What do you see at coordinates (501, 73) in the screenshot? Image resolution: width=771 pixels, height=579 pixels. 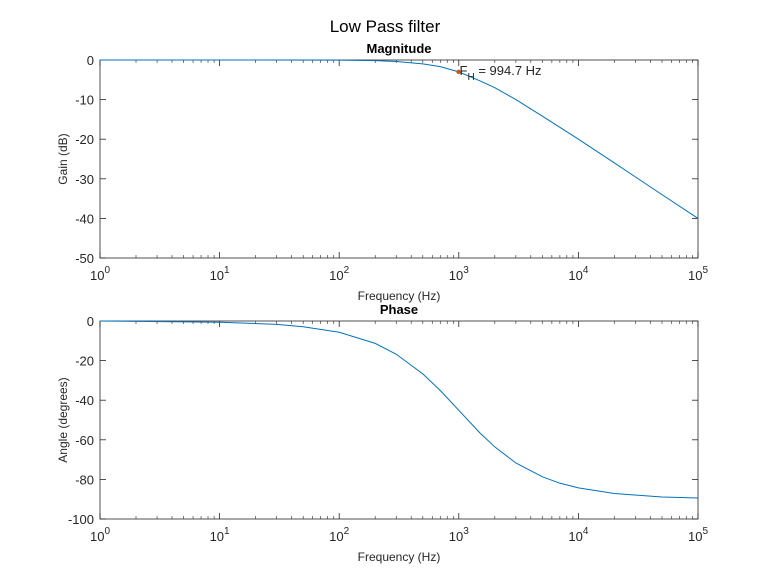 I see `cutoff-label: FH = 994.7 Hz` at bounding box center [501, 73].